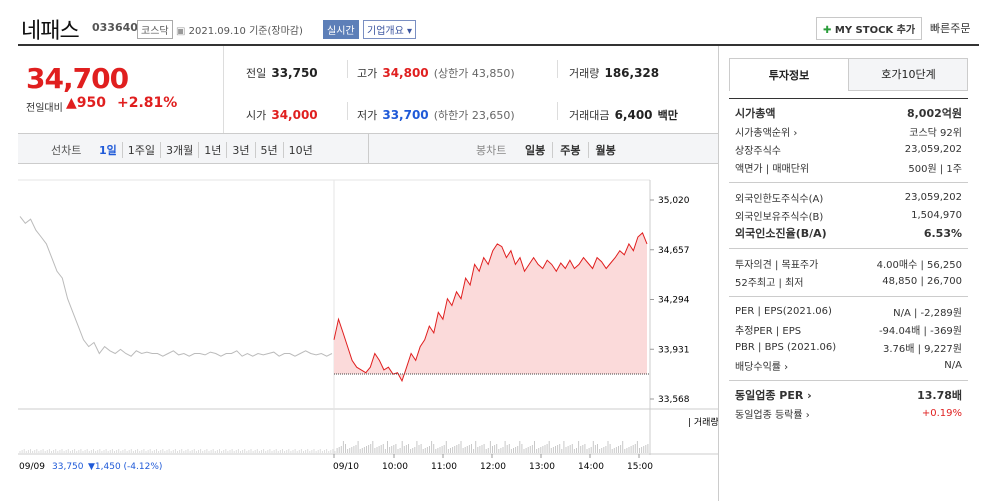  I want to click on info-label: PER | EPS(2021.06), so click(783, 311).